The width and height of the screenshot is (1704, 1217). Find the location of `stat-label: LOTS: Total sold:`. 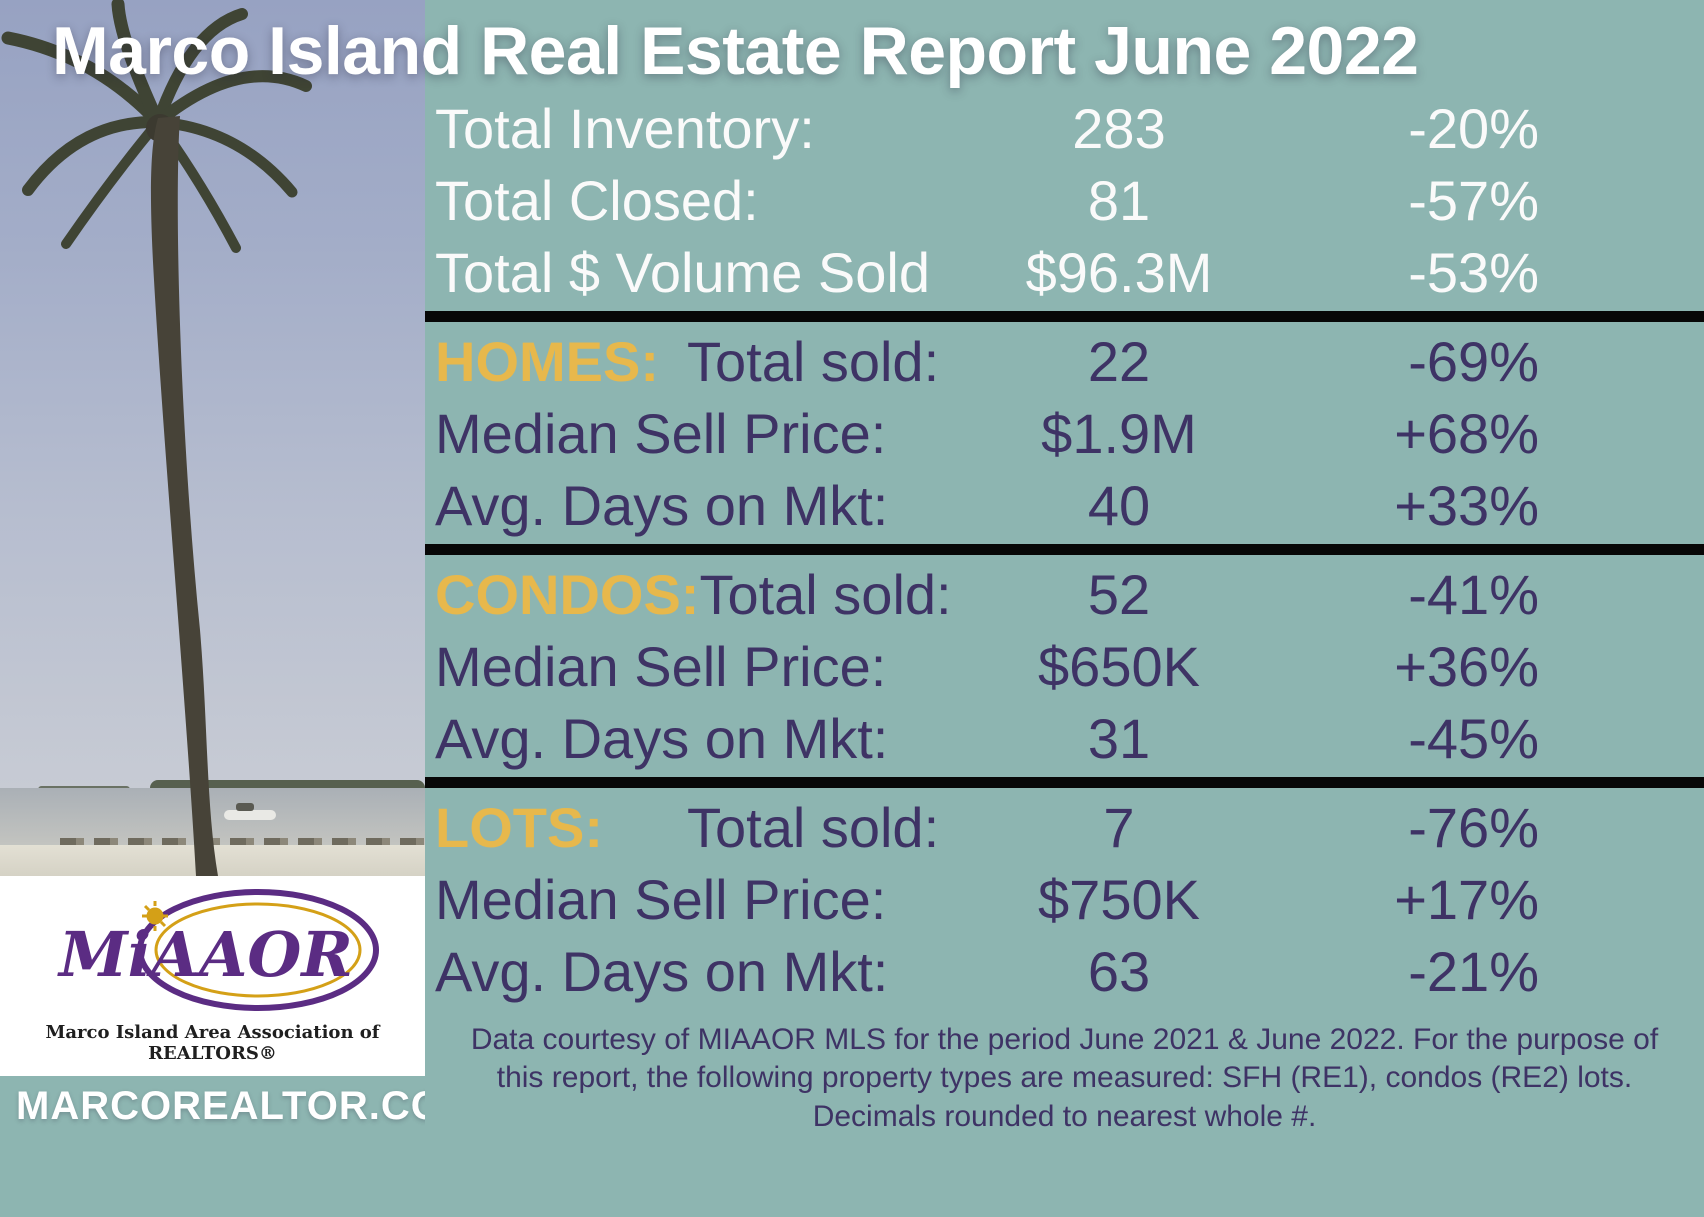

stat-label: LOTS: Total sold: is located at coordinates (702, 827).